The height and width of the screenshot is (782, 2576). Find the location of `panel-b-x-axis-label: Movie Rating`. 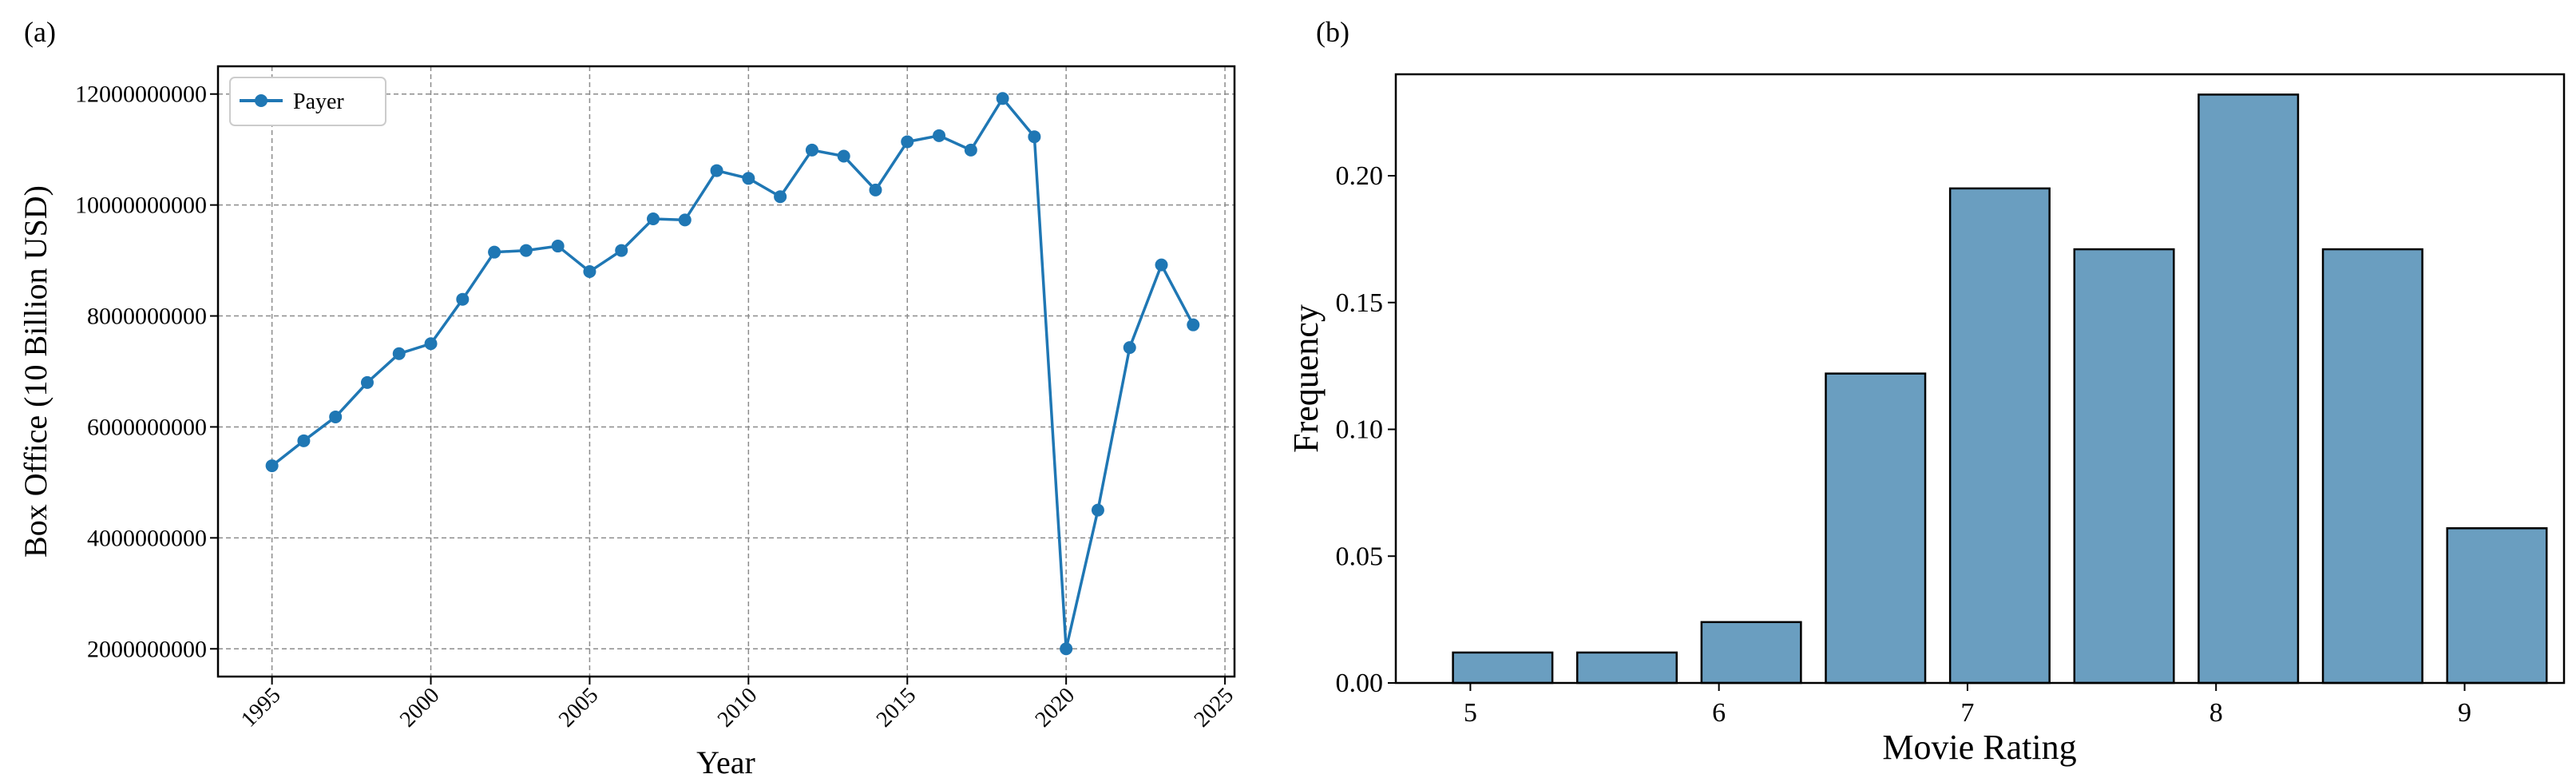

panel-b-x-axis-label: Movie Rating is located at coordinates (1979, 747).